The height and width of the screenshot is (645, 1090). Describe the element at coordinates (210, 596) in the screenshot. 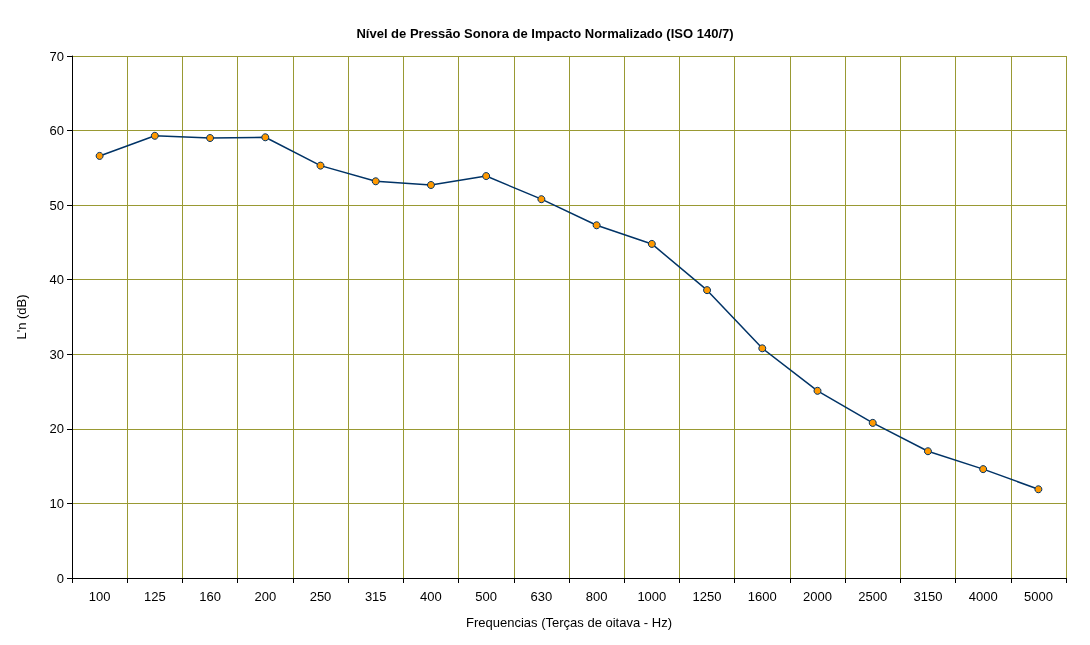

I see `x-tick-label: 160` at that location.